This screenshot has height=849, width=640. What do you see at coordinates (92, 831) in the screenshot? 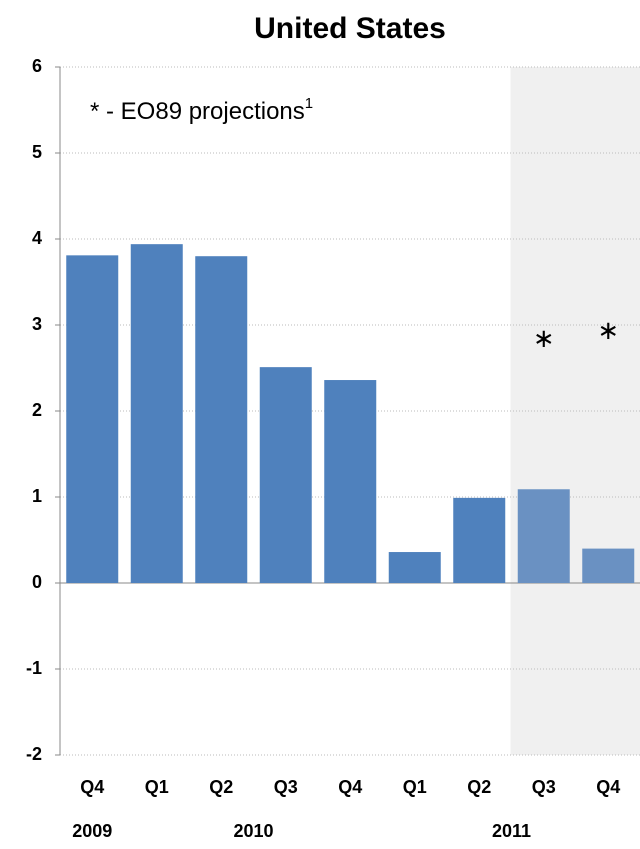
I see `group-label: 2009` at bounding box center [92, 831].